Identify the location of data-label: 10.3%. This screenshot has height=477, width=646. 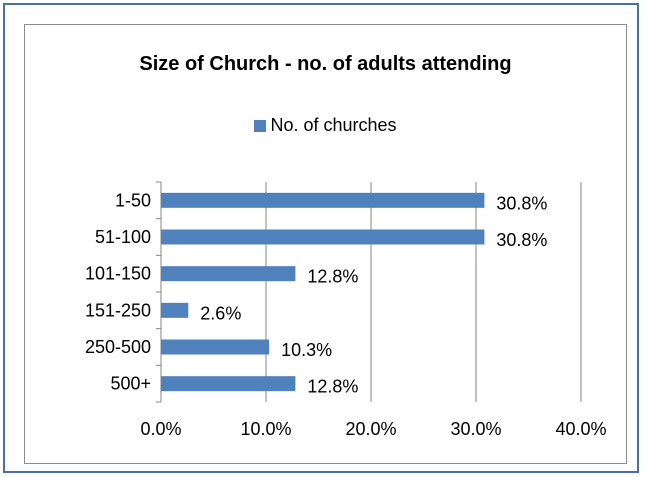
(306, 350).